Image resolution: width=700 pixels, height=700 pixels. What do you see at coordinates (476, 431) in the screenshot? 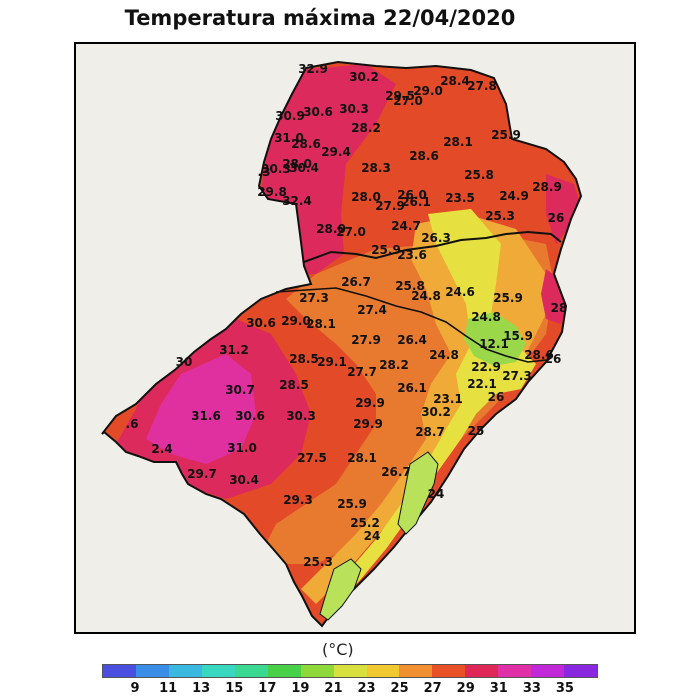
I see `temperature-value-label: 25` at bounding box center [476, 431].